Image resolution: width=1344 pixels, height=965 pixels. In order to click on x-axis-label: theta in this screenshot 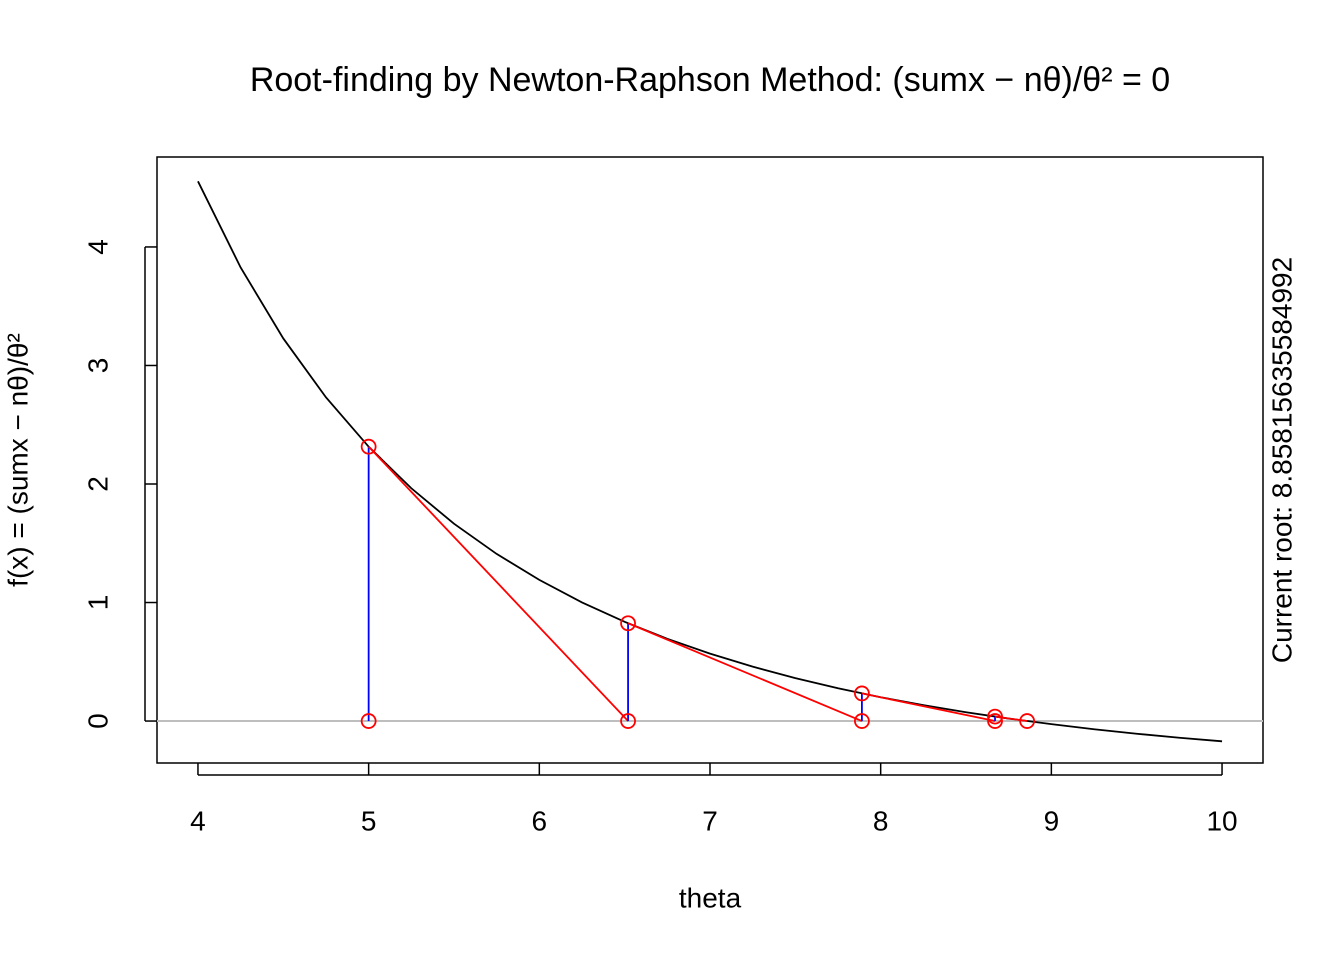, I will do `click(710, 897)`.